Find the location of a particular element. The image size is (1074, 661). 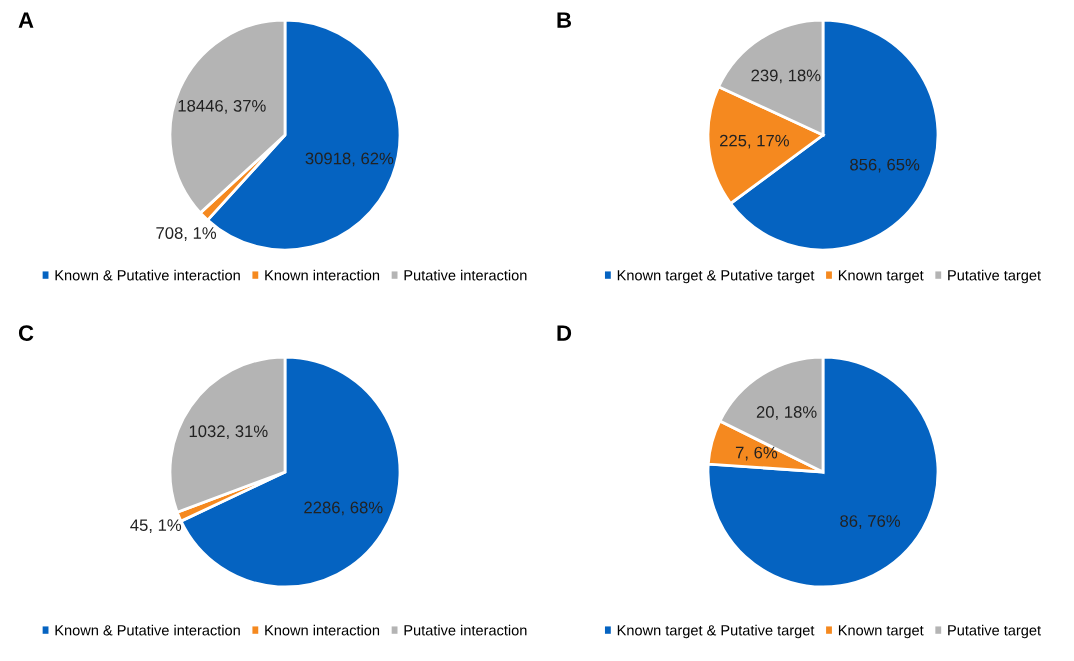

data-label: 2286, 68% is located at coordinates (343, 508).